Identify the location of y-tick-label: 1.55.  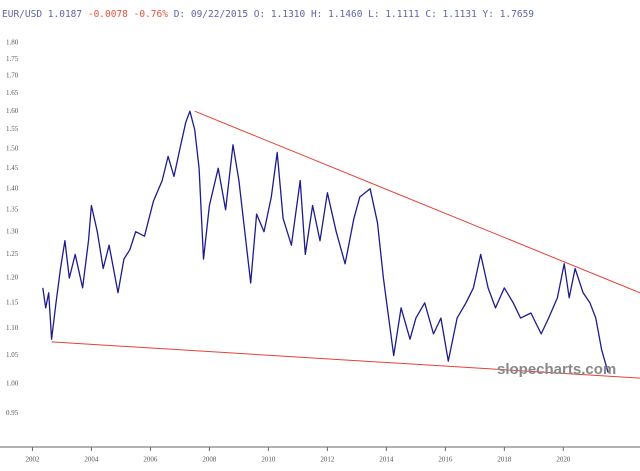
(12, 129).